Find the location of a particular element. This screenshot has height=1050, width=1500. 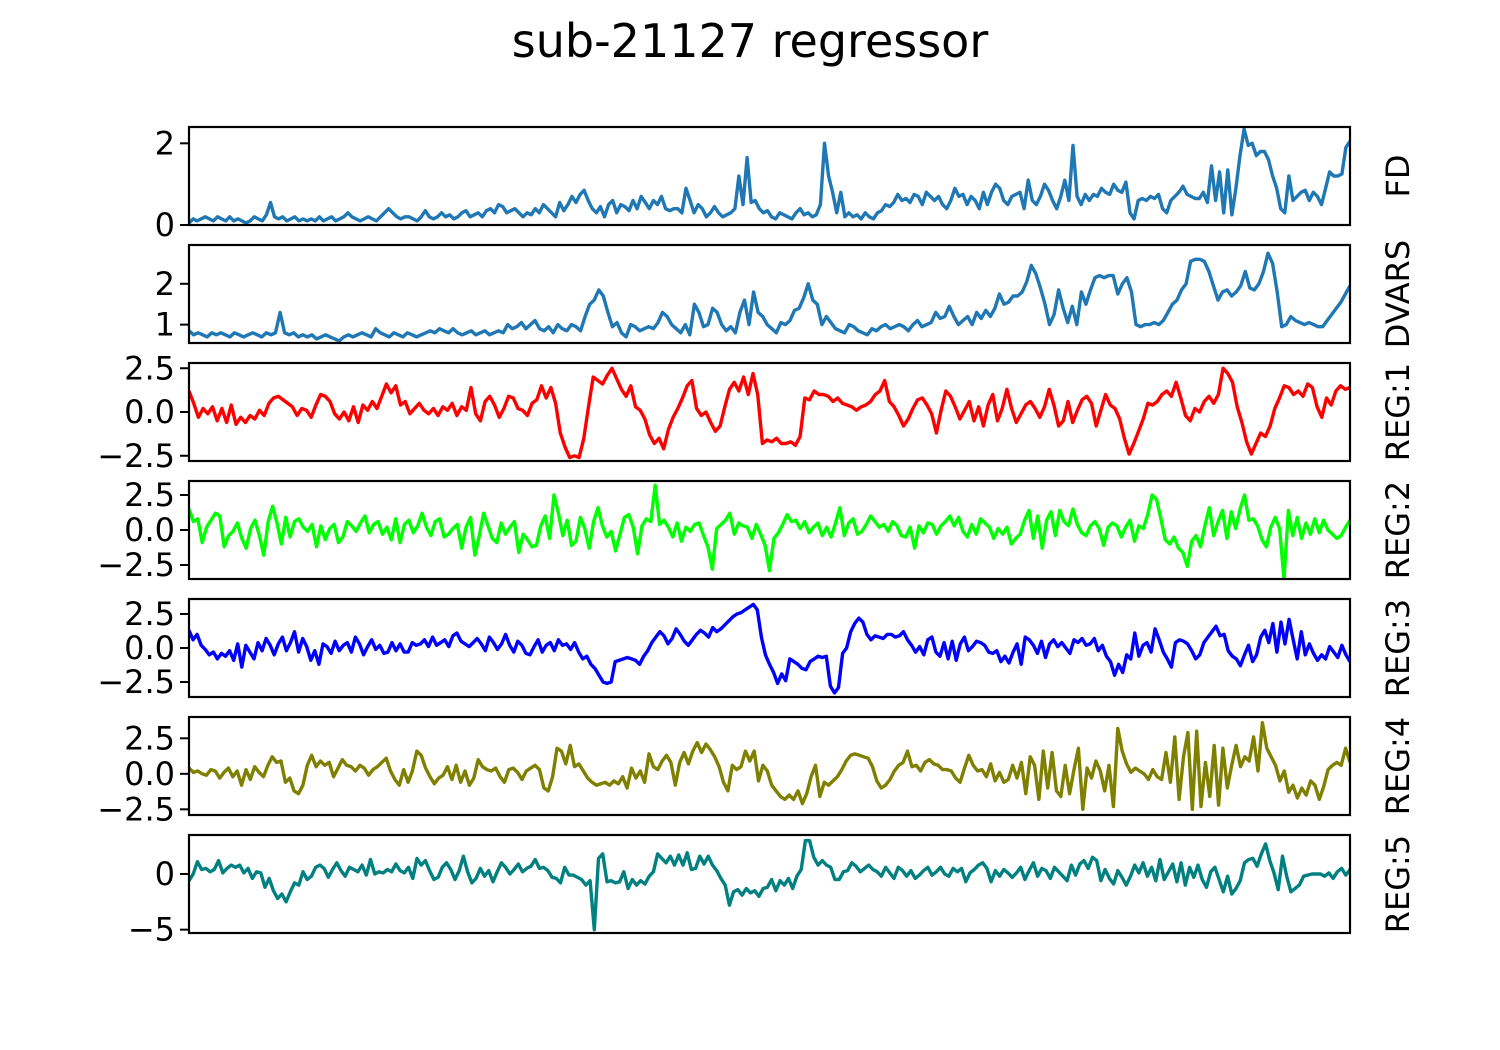

panel-label-fd: FD is located at coordinates (1398, 175).